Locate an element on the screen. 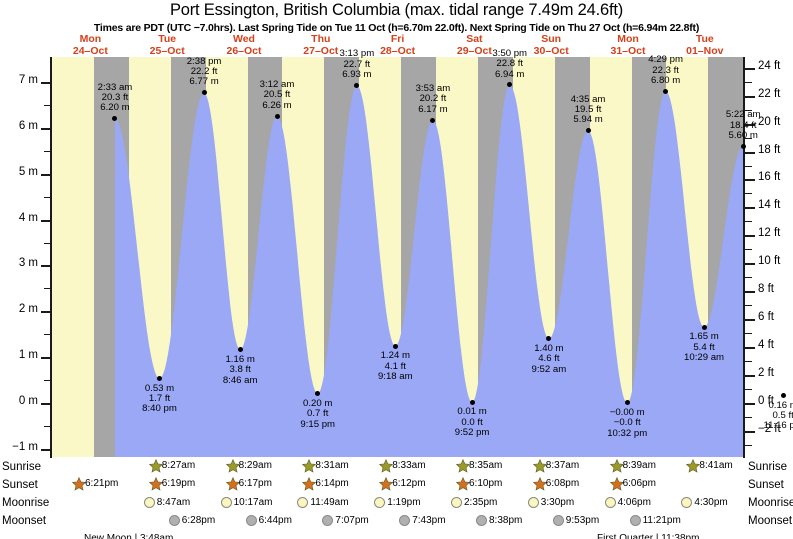  tide-ft-7: 4.1 ft is located at coordinates (395, 366).